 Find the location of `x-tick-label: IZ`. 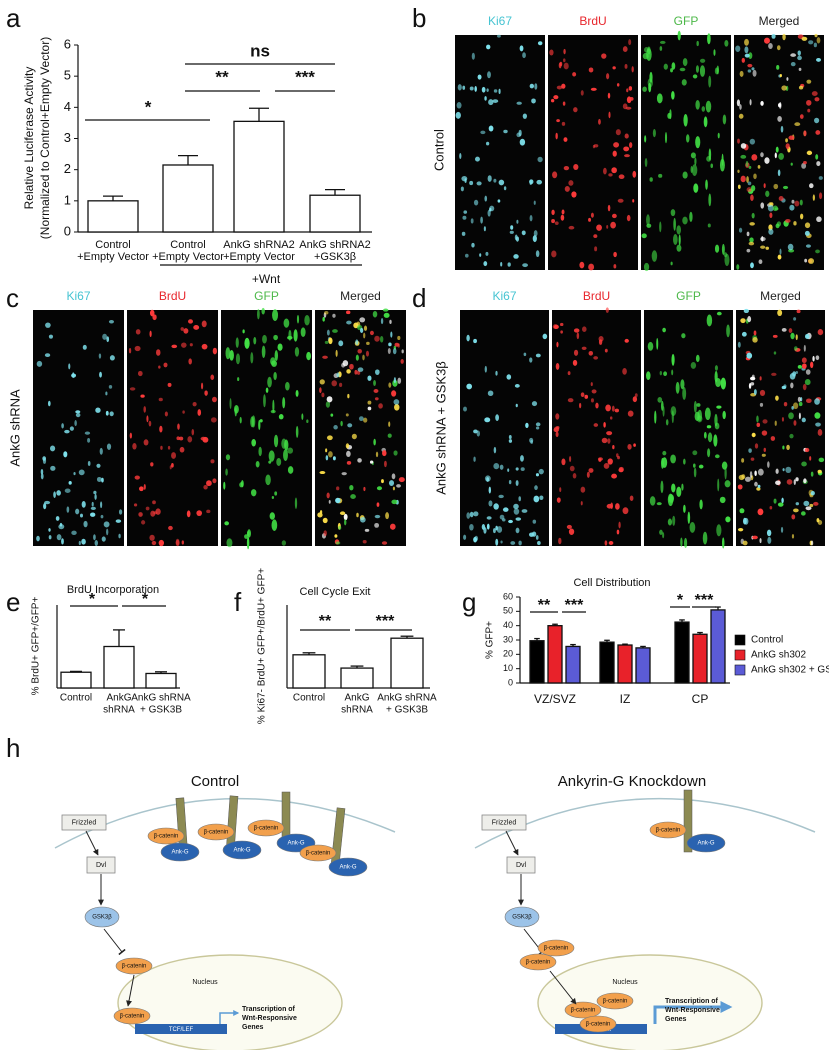

x-tick-label: IZ is located at coordinates (625, 699).